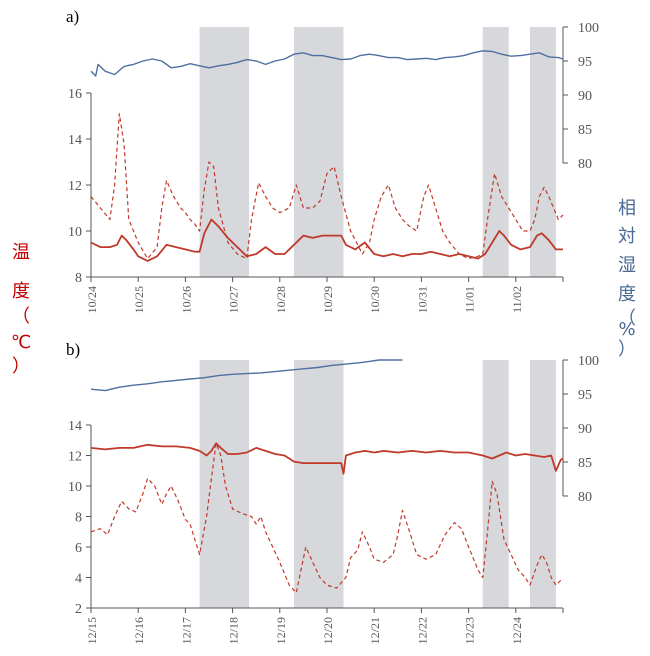 This screenshot has height=656, width=650. I want to click on humidity-axis-label-char: 湿, so click(627, 265).